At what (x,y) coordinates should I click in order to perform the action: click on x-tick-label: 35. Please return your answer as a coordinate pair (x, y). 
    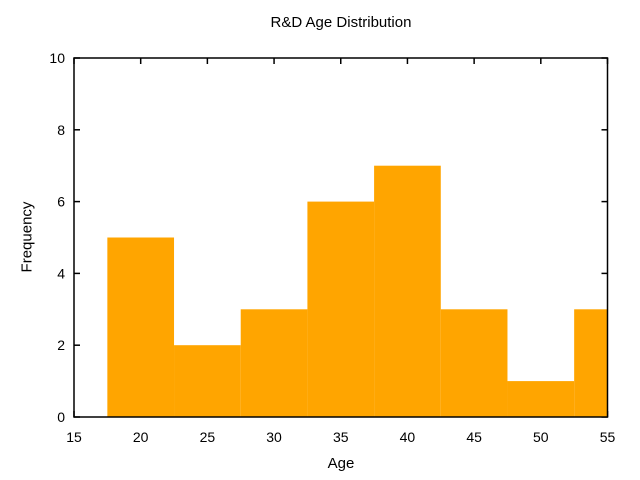
    Looking at the image, I should click on (341, 437).